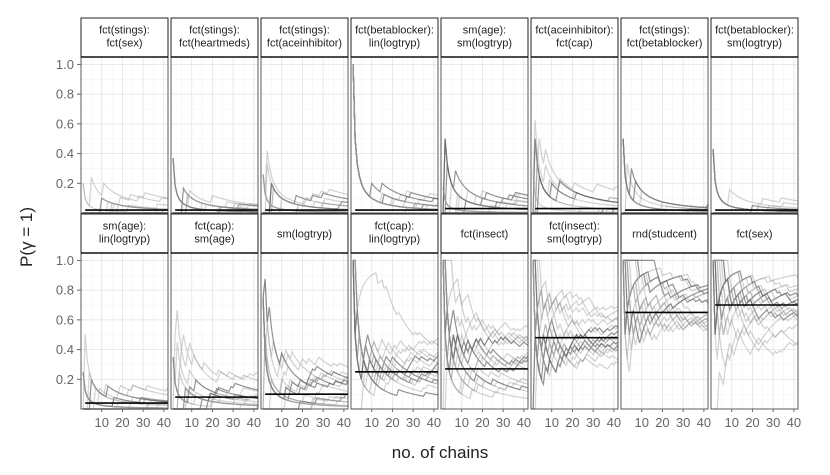  I want to click on facet-panel: fct(stings):fct(aceinhibitor), so click(304, 115).